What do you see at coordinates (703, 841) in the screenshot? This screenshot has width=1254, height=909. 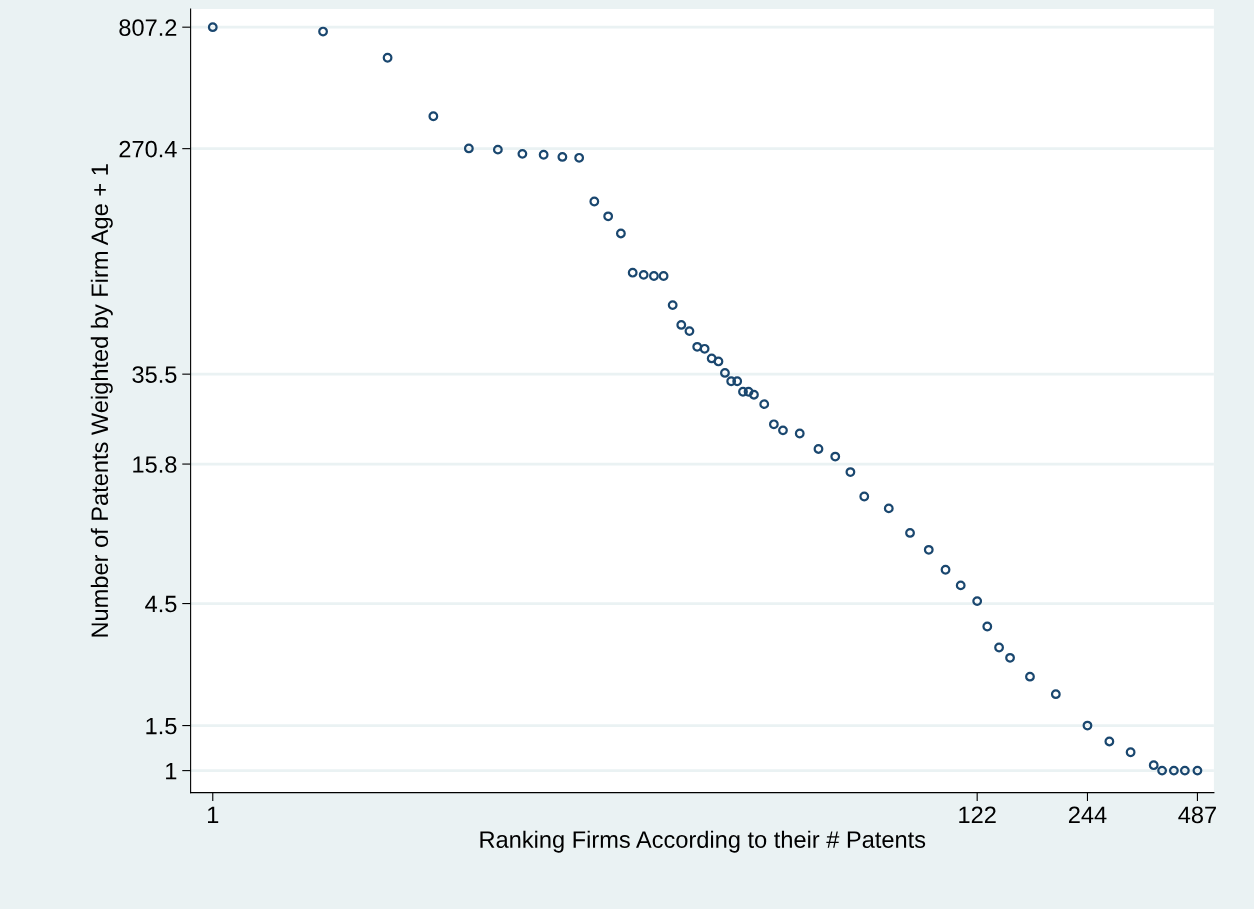 I see `x-axis-title: Ranking Firms According to their # Patents` at bounding box center [703, 841].